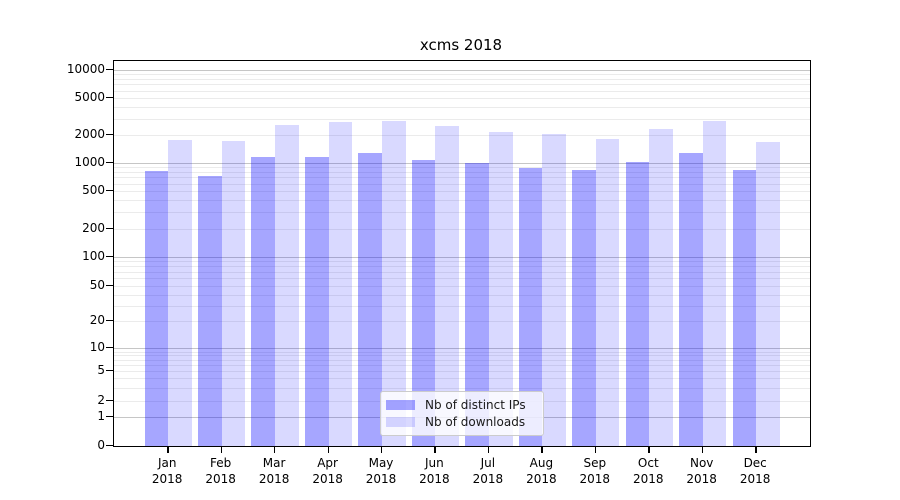  I want to click on y-tick-label: 1, so click(101, 416).